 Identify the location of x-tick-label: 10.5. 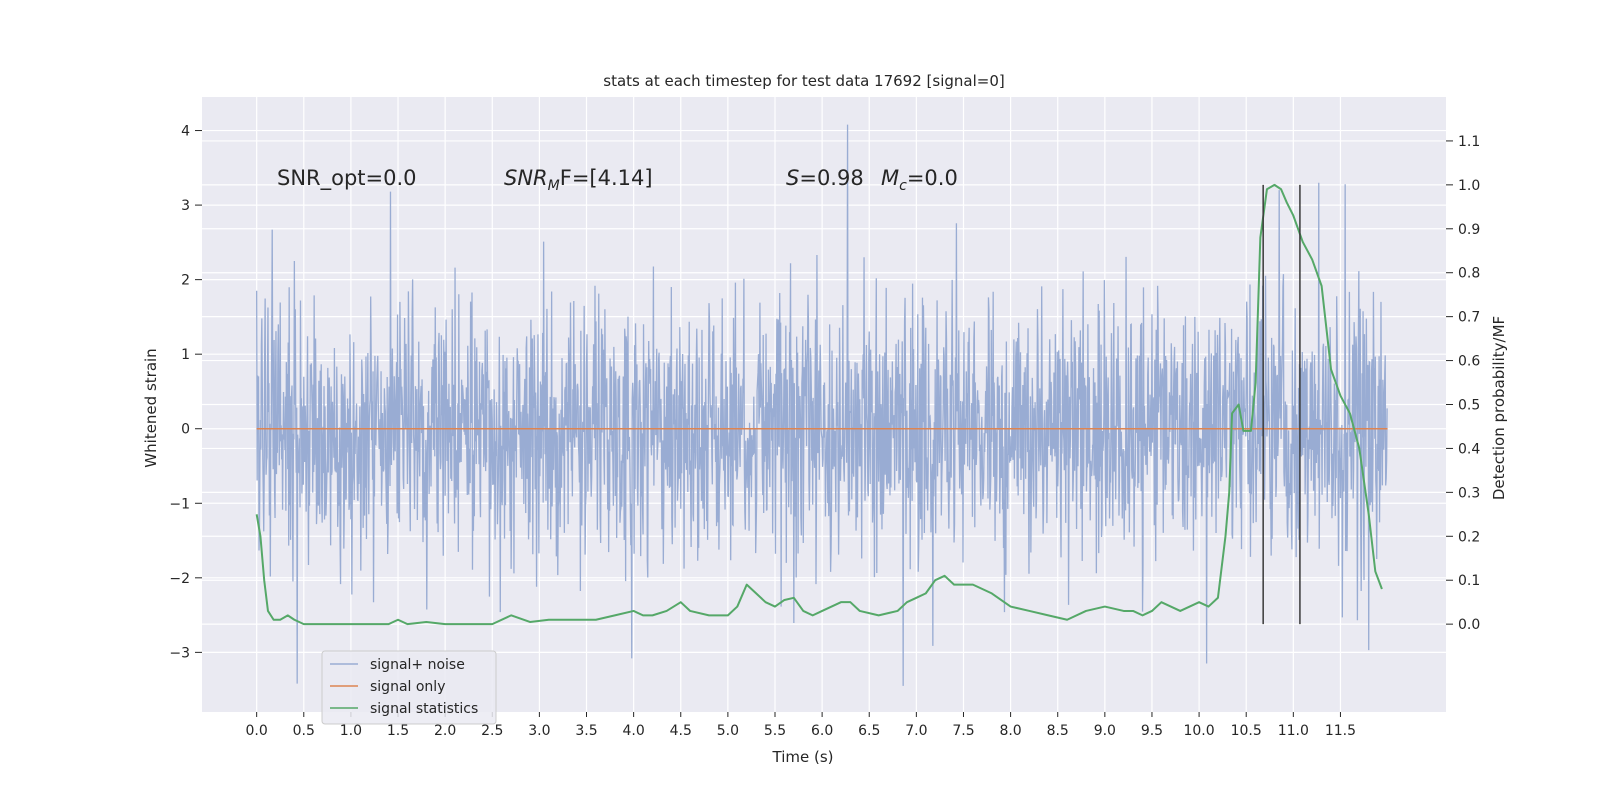
(1246, 731).